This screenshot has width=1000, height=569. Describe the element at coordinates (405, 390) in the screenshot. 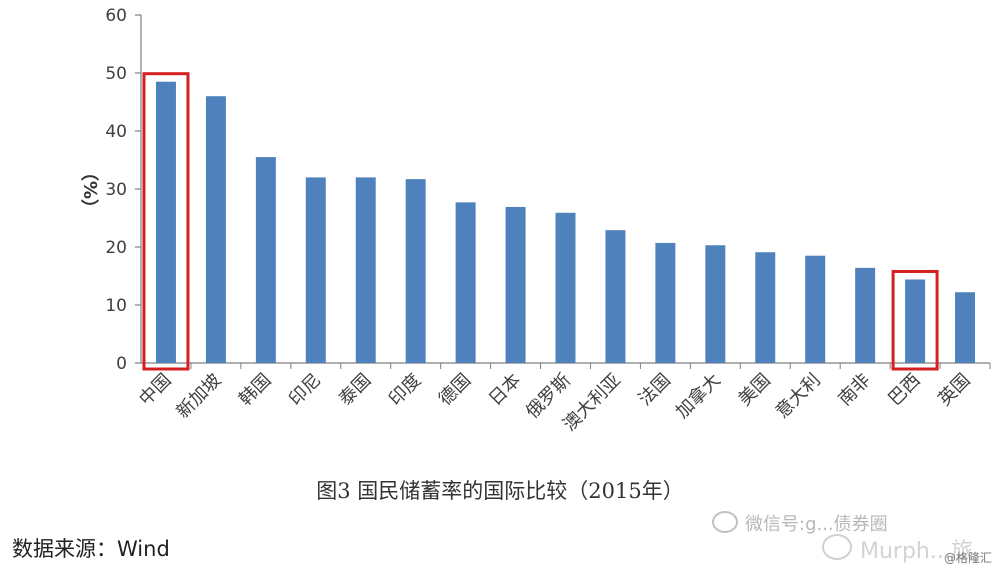

I see `x-tick-label: 印度` at that location.